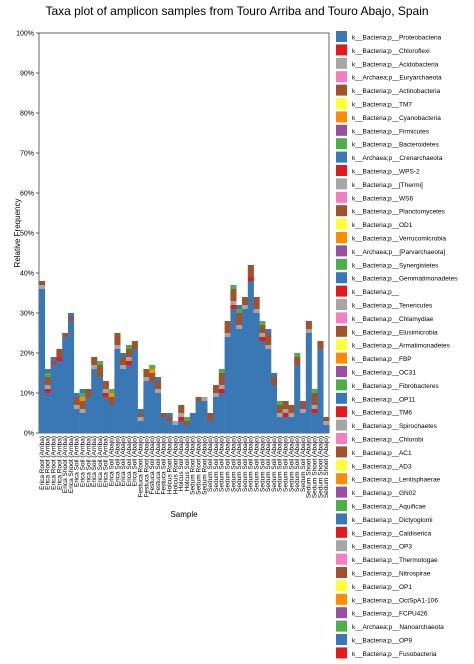 The width and height of the screenshot is (474, 664). I want to click on x-tick-label: Erica Root (Arriba), so click(48, 463).